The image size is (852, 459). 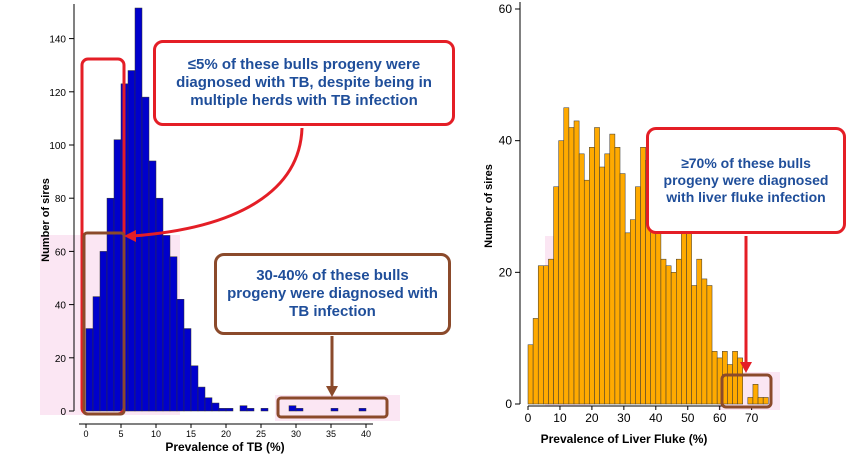 I want to click on lf-x-tick-label: 50, so click(x=688, y=418).